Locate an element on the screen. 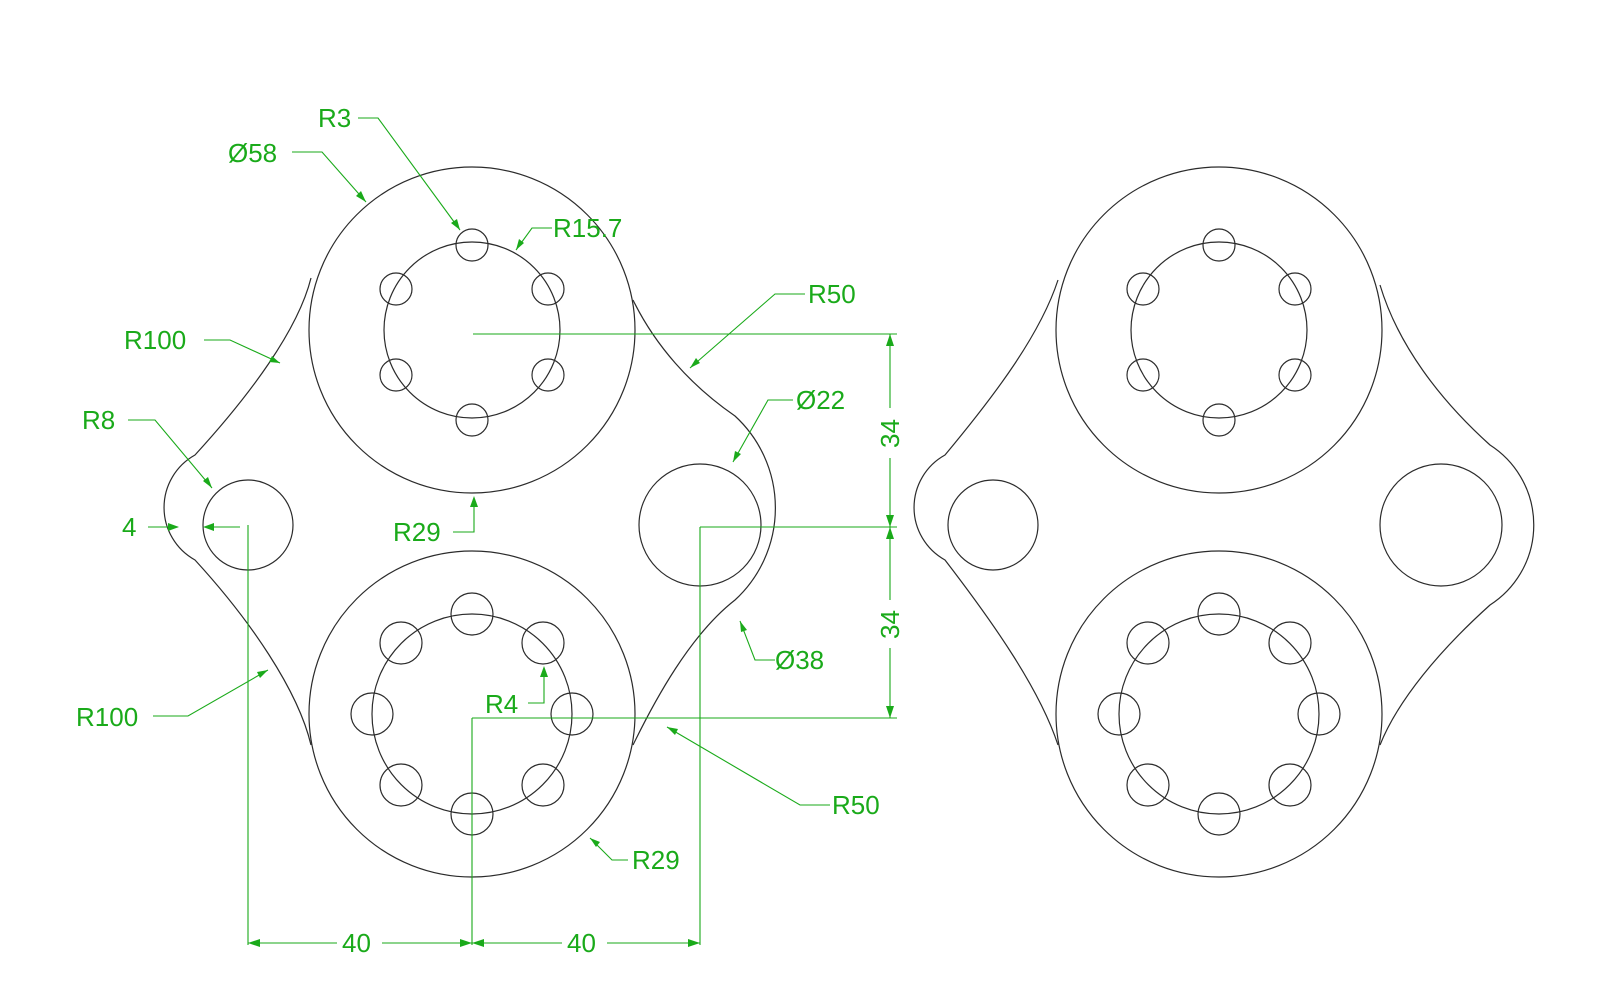  label-r50-bottom: R50 is located at coordinates (856, 805).